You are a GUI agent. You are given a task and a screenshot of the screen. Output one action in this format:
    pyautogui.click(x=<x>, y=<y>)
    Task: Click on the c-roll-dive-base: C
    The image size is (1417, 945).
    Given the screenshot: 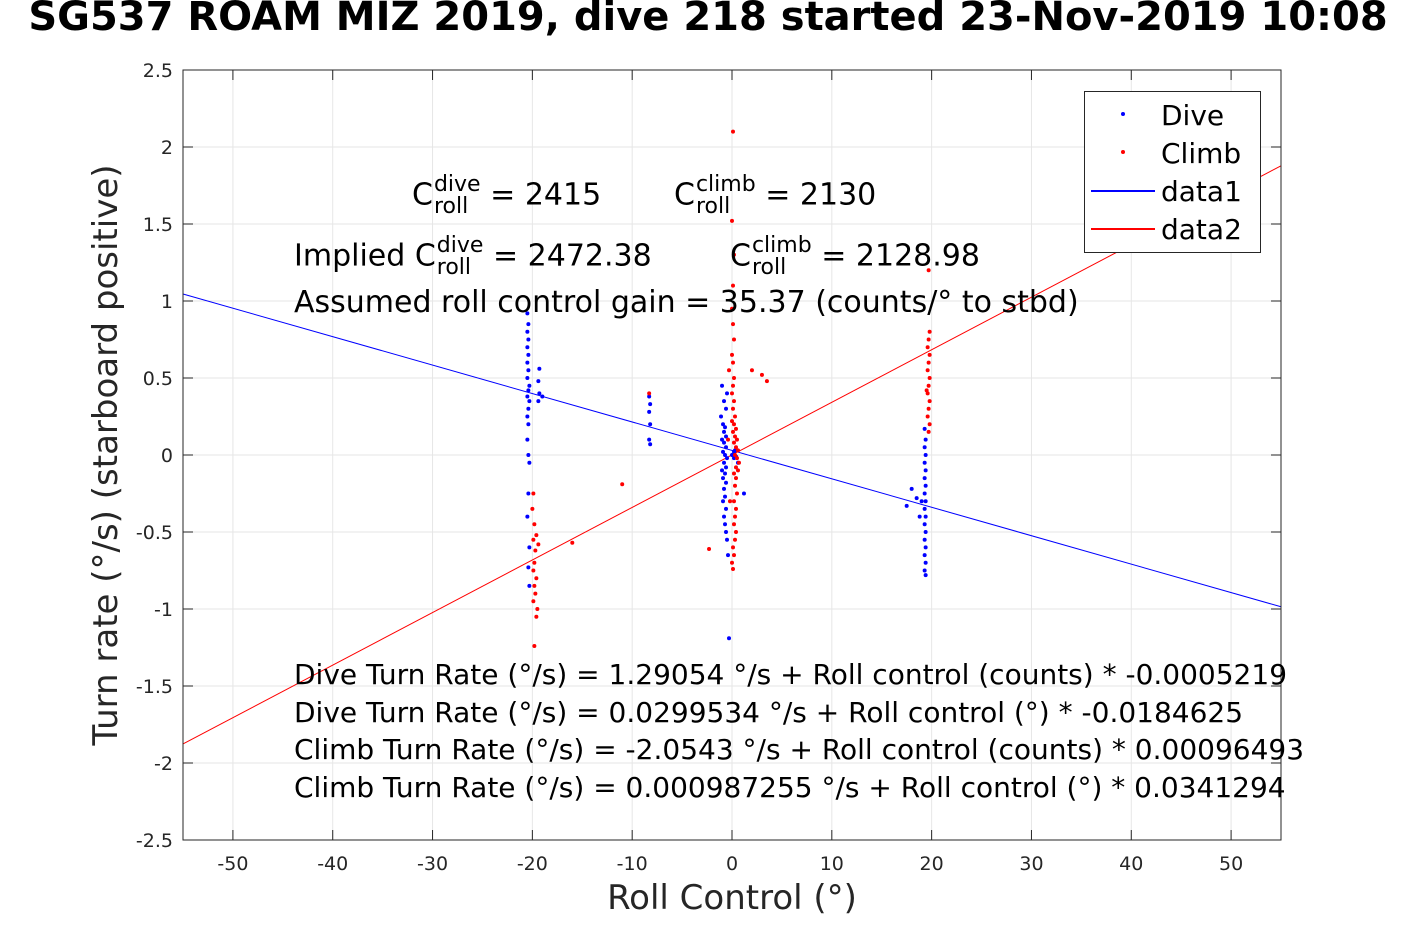 What is the action you would take?
    pyautogui.click(x=422, y=195)
    